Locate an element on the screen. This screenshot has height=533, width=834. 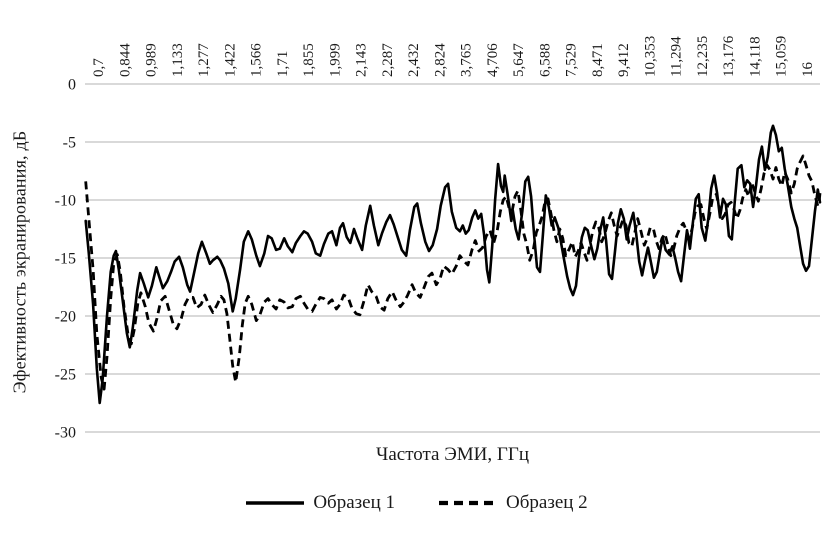
legend-label-sample-2: Образец 2 is located at coordinates (547, 502).